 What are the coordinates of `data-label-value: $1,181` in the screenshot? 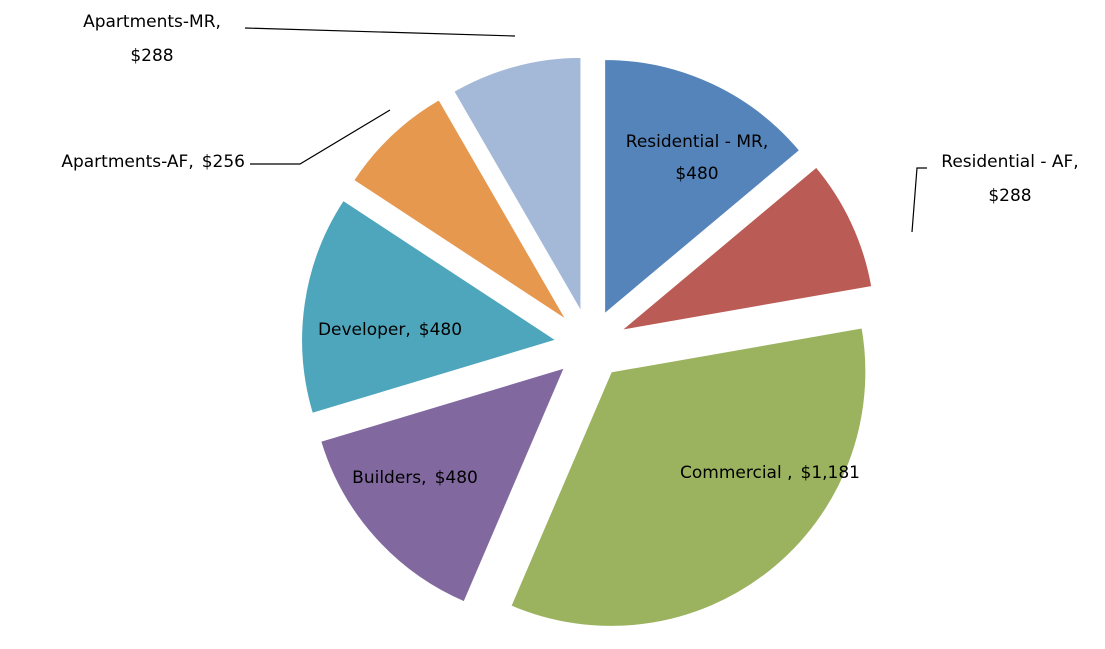 It's located at (830, 473).